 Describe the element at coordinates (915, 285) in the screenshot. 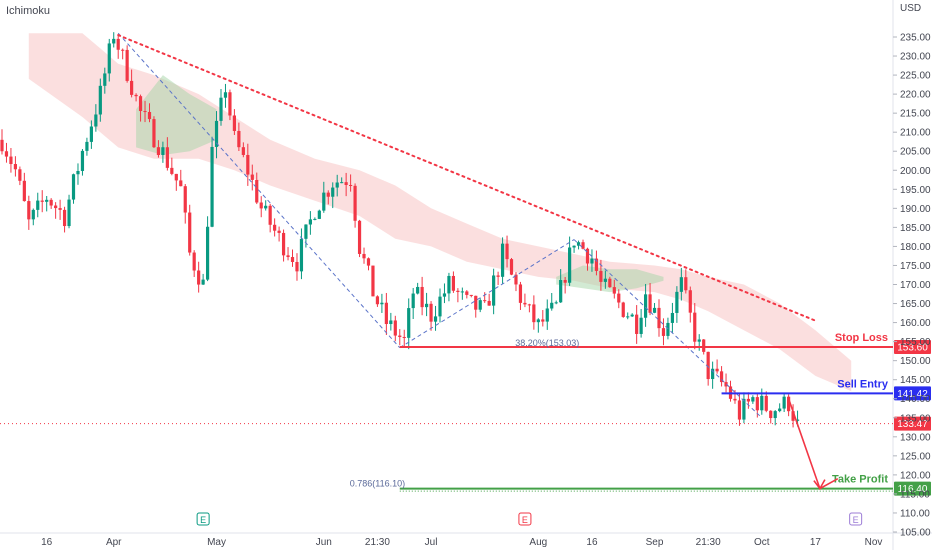

I see `y-tick-label: 170.00` at that location.